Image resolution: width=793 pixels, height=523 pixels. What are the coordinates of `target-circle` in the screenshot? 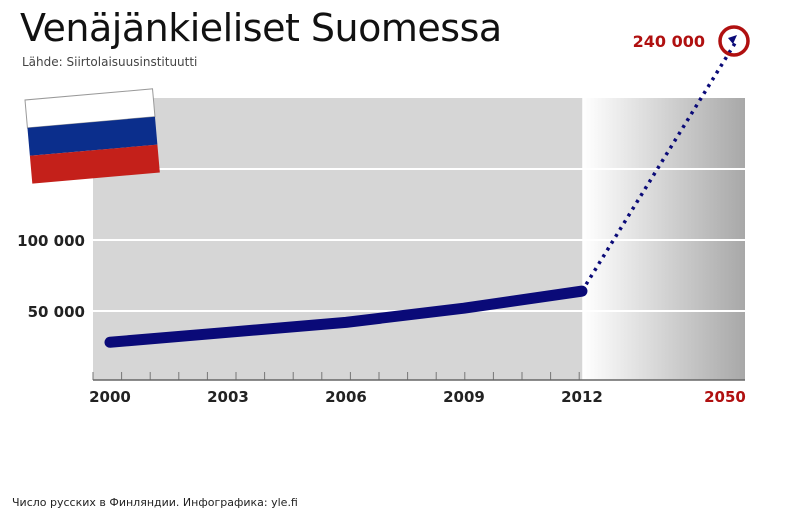 It's located at (734, 41).